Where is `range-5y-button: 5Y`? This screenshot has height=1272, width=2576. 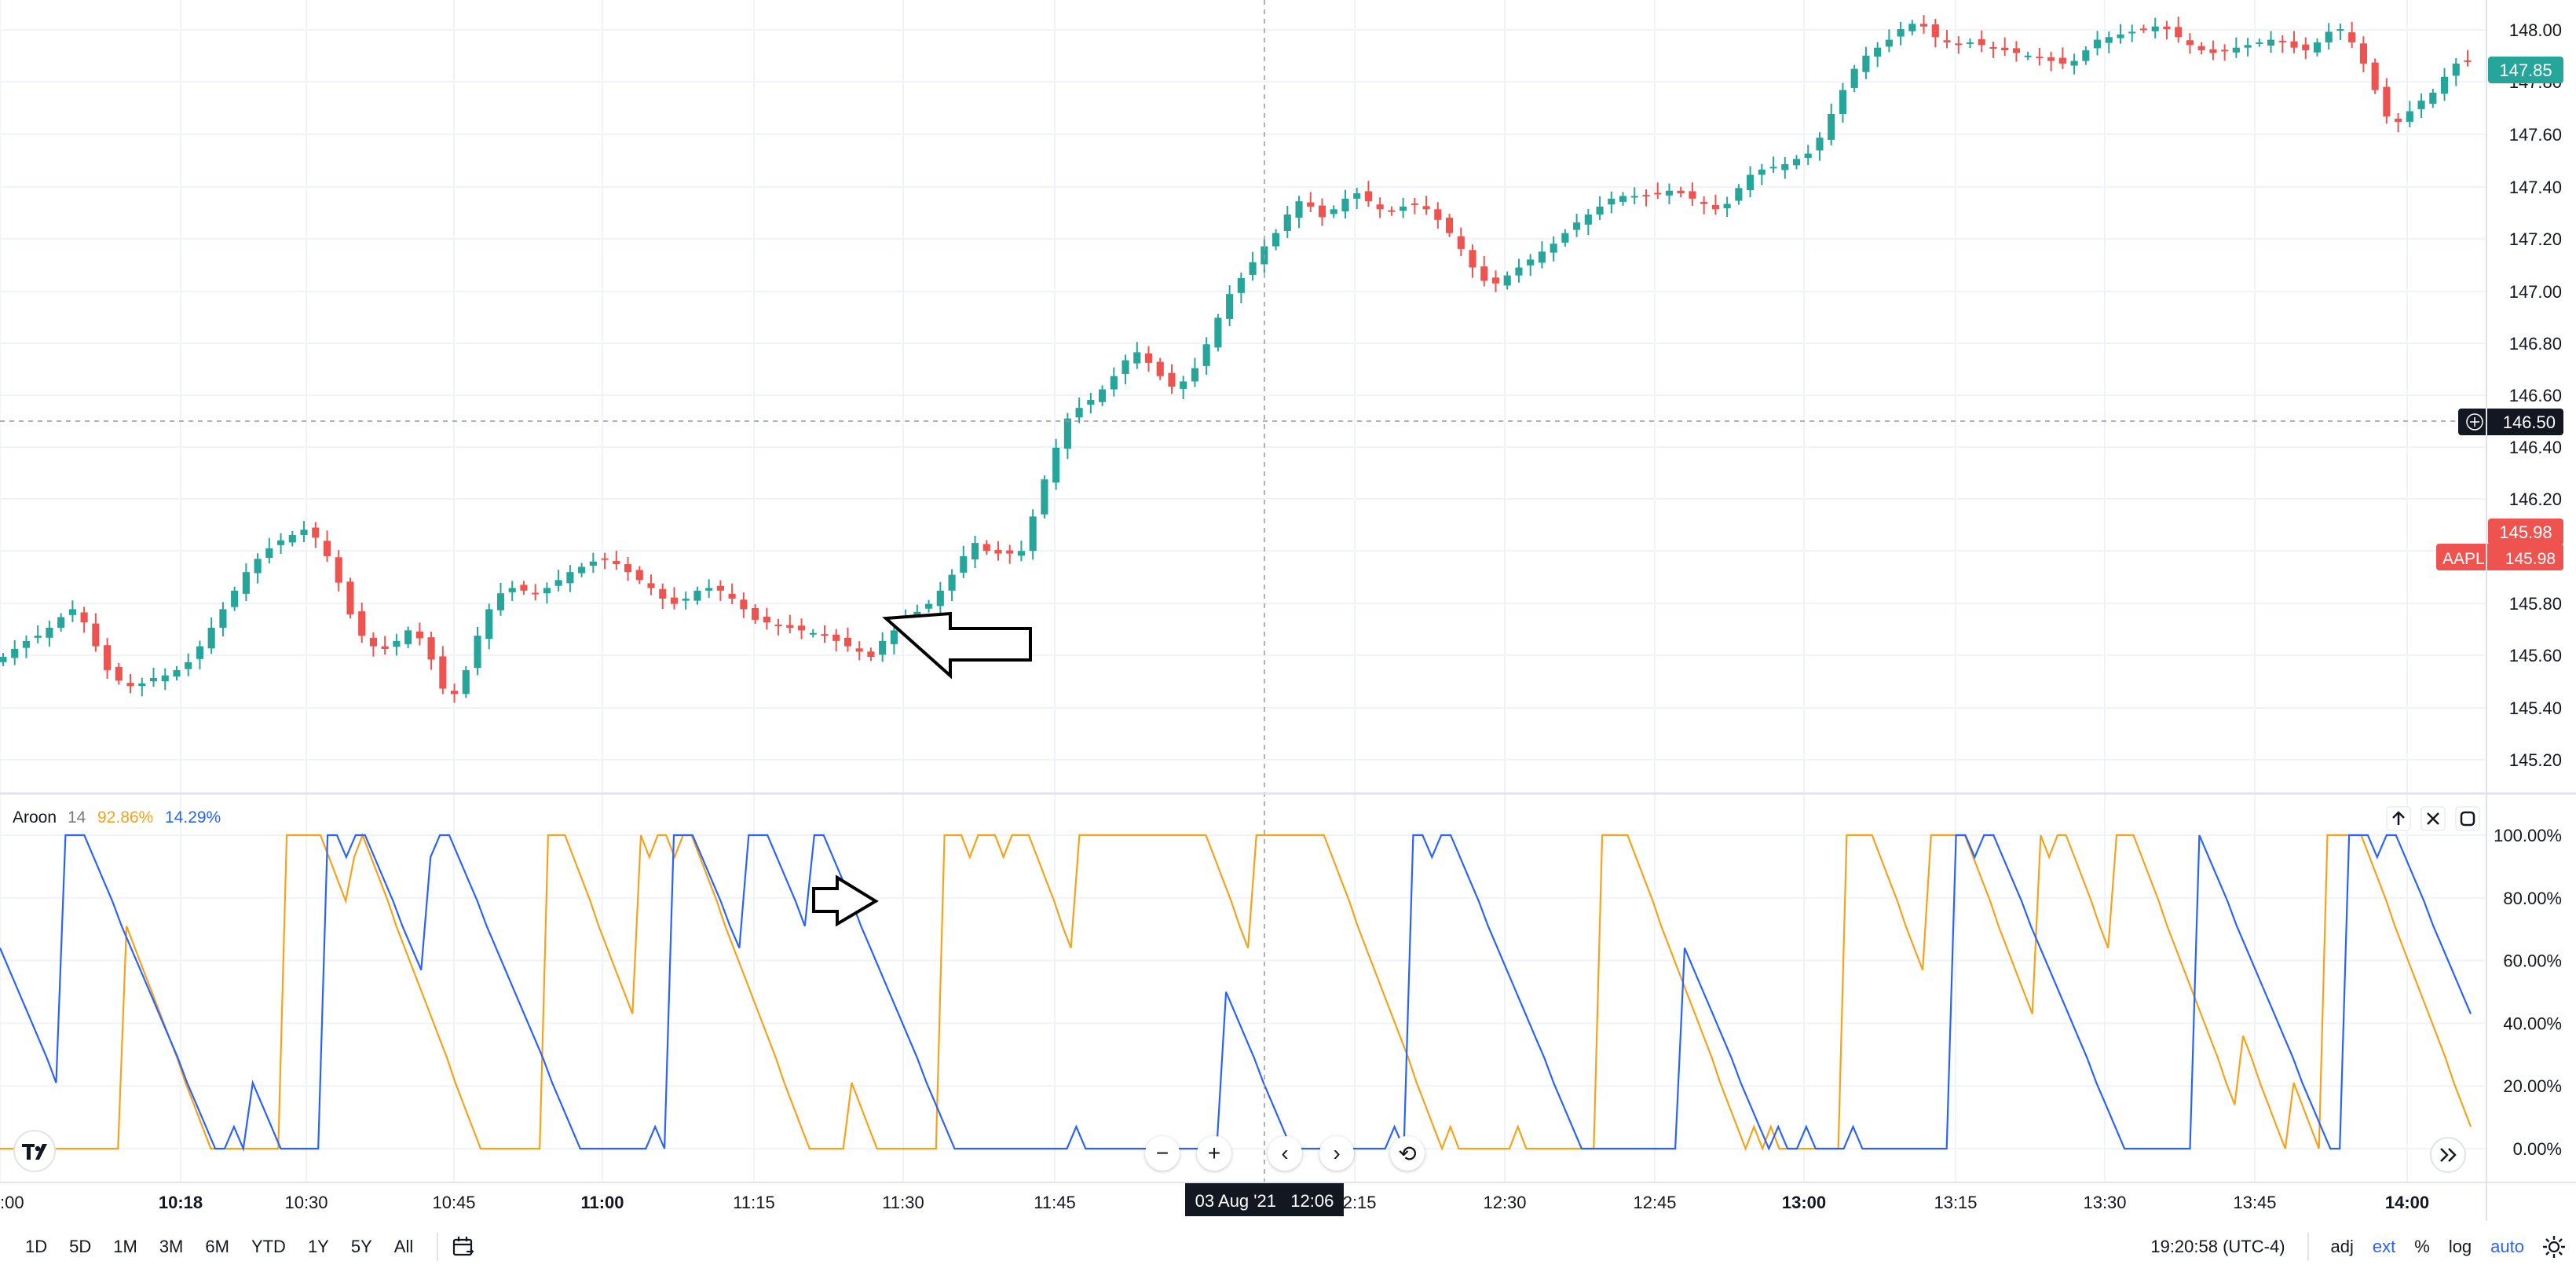 range-5y-button: 5Y is located at coordinates (361, 1246).